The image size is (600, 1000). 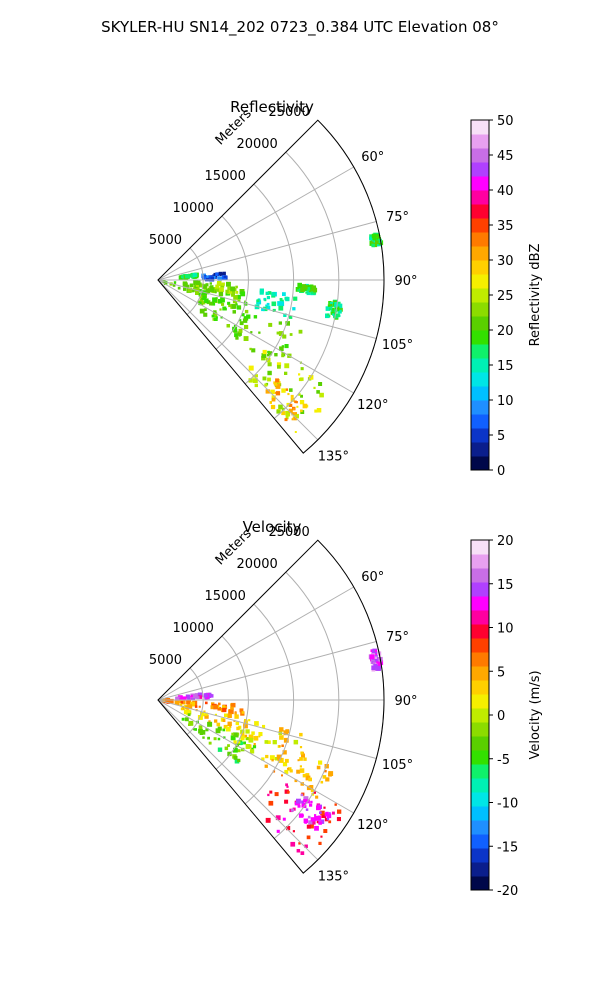 I want to click on reflectivity-range-ring, so click(x=232, y=282).